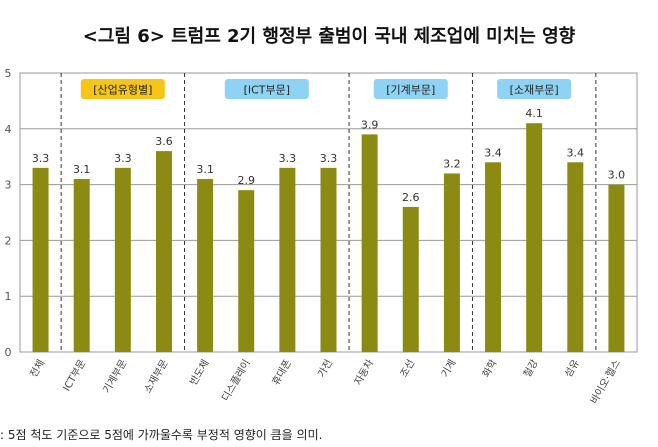  Describe the element at coordinates (200, 373) in the screenshot. I see `x-tick-label: 반도체` at that location.